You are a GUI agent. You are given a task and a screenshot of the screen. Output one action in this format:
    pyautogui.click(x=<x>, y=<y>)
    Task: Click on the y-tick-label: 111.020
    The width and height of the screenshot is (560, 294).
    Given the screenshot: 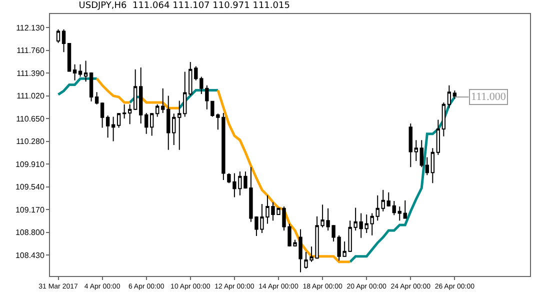 What is the action you would take?
    pyautogui.click(x=30, y=96)
    